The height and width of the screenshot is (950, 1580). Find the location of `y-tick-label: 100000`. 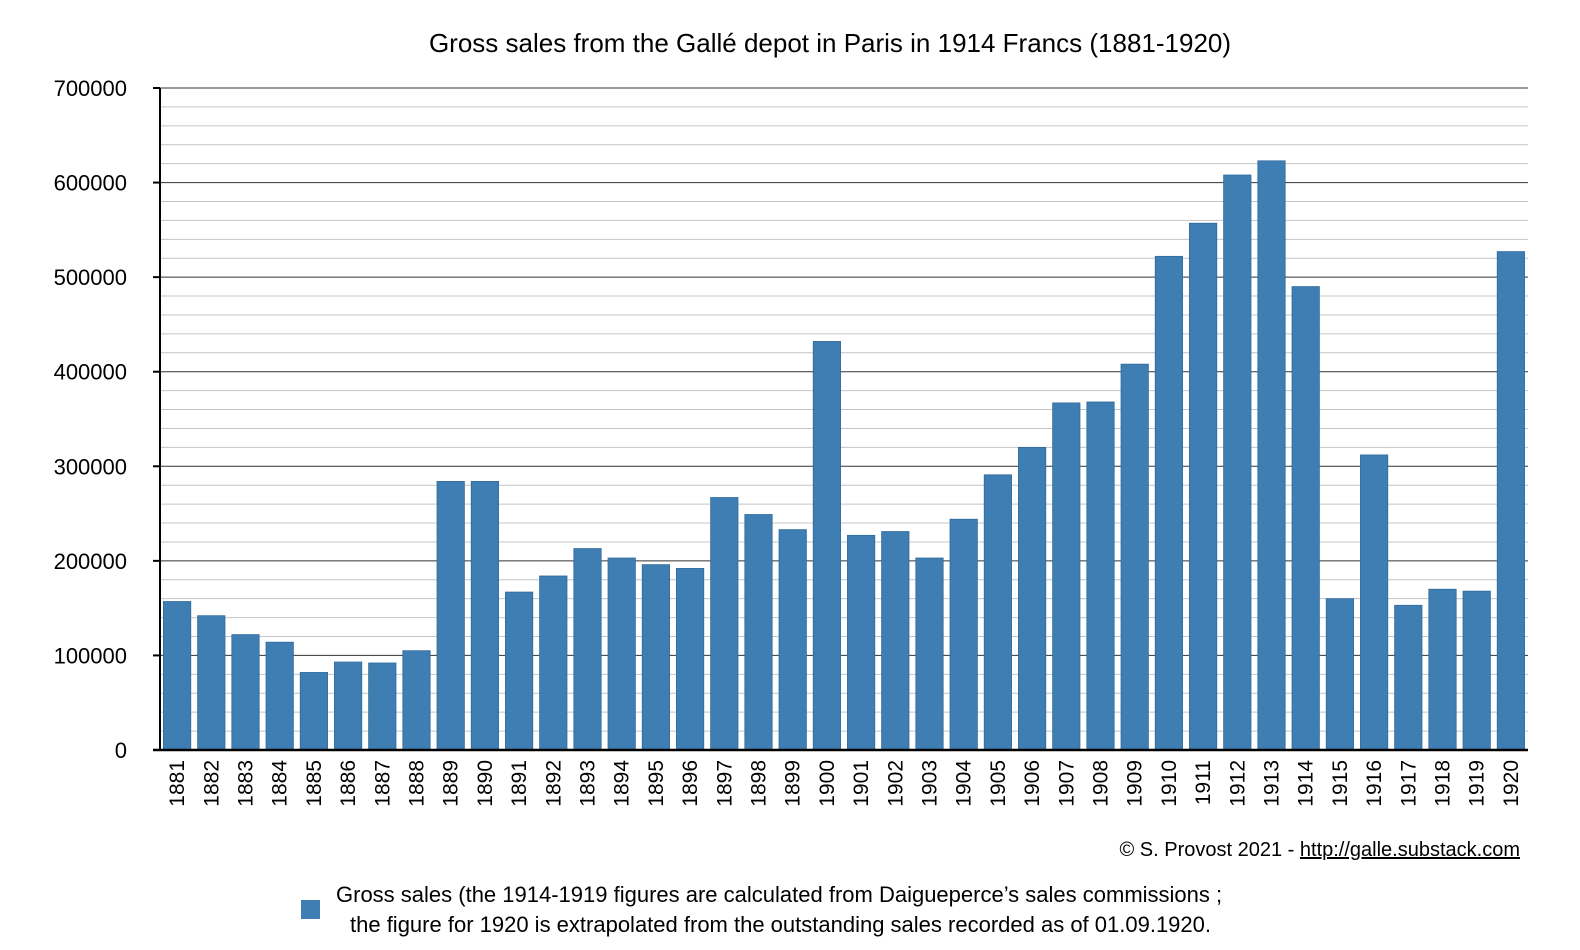

y-tick-label: 100000 is located at coordinates (90, 655).